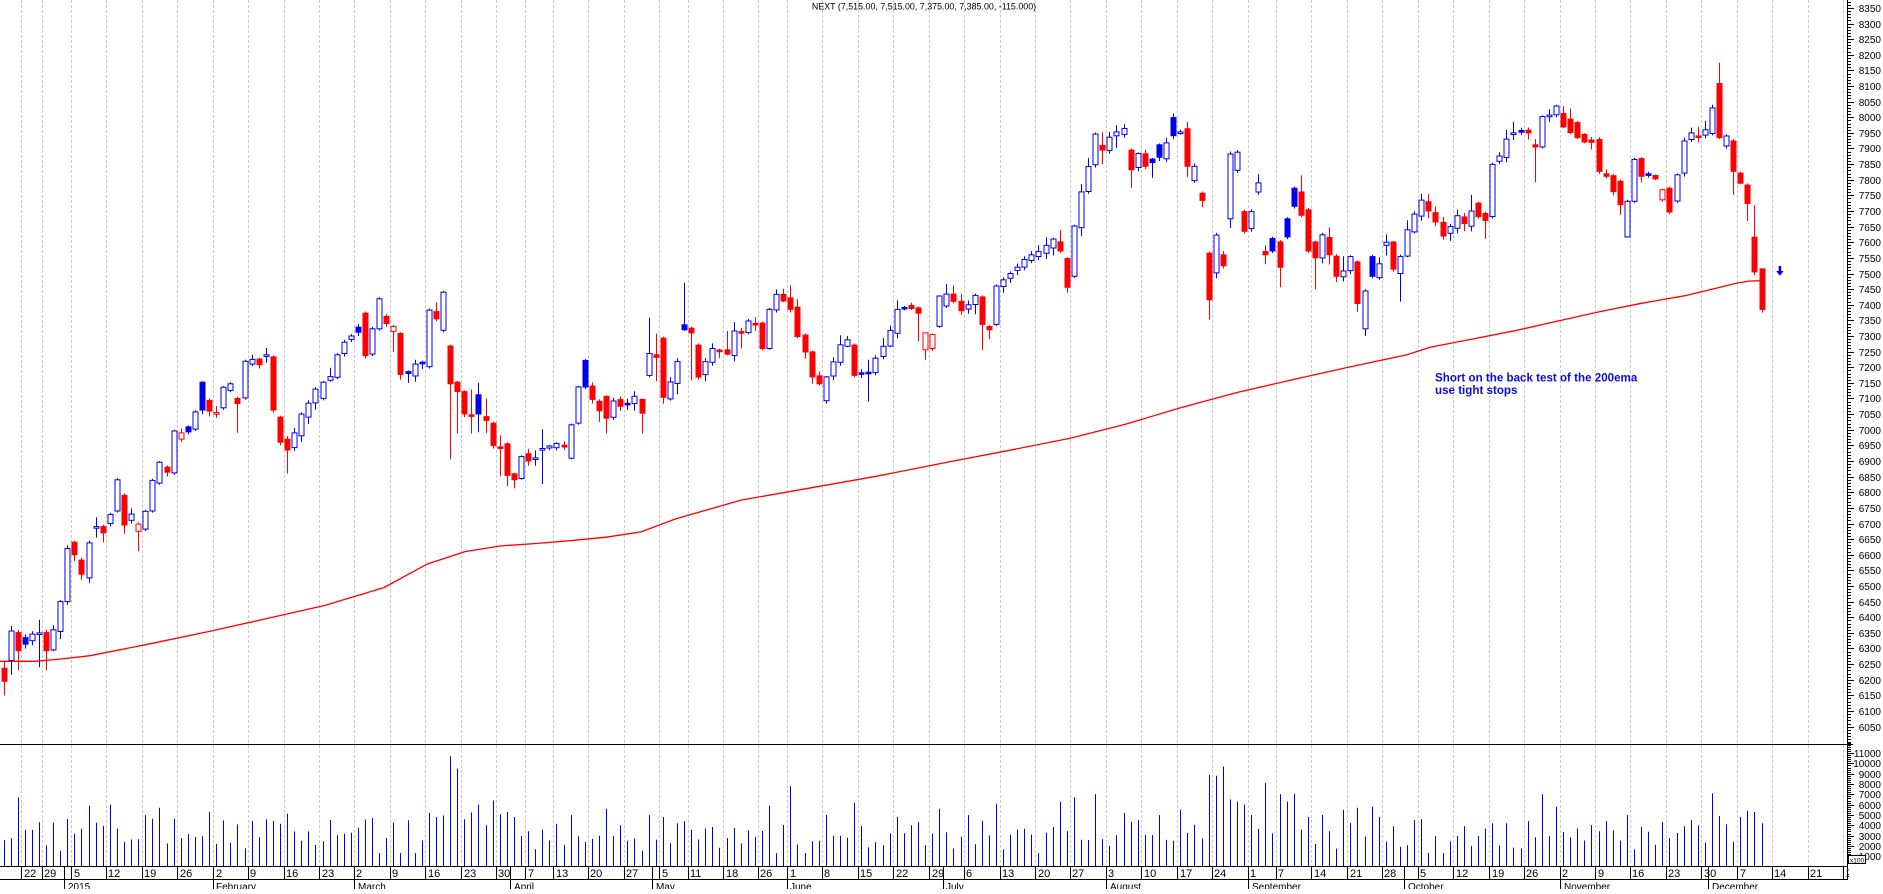 The height and width of the screenshot is (894, 1883). I want to click on svg-text: 11, so click(695, 874).